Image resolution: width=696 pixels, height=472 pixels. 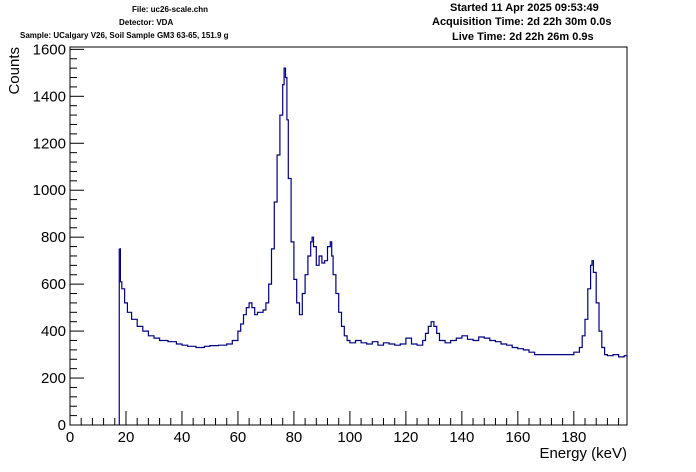 I want to click on y-tick-label: 800, so click(x=53, y=237).